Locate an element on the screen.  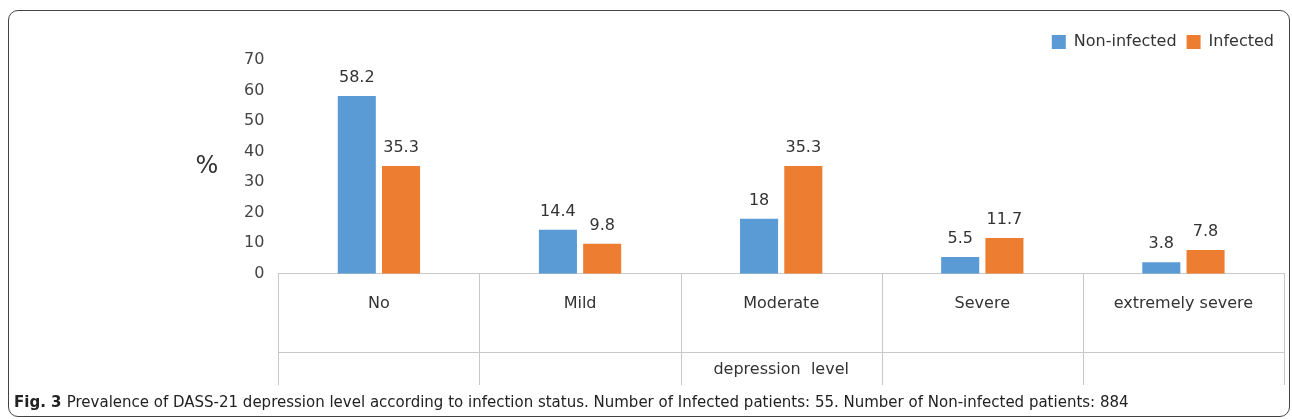
x-axis-title: depression level is located at coordinates (781, 369).